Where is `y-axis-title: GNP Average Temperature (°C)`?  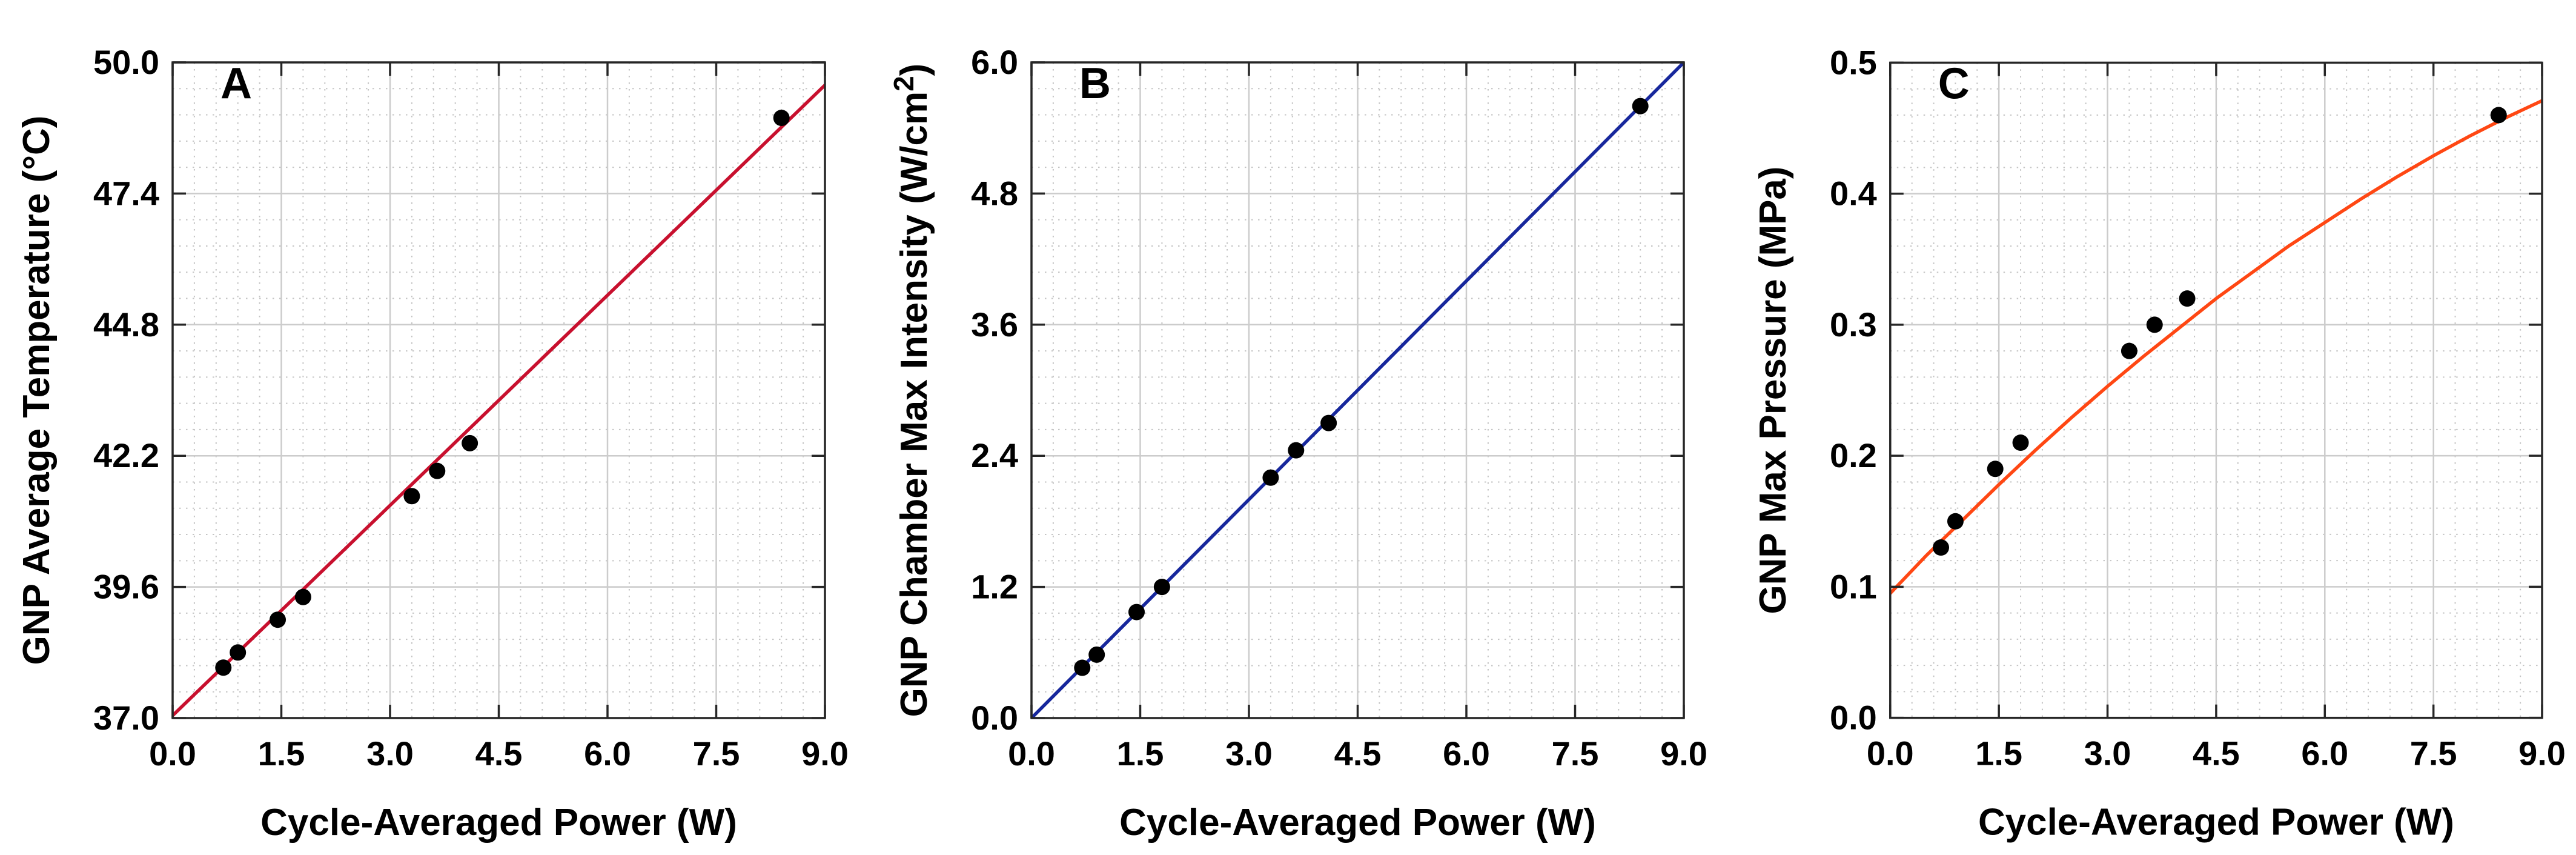
y-axis-title: GNP Average Temperature (°C) is located at coordinates (37, 391).